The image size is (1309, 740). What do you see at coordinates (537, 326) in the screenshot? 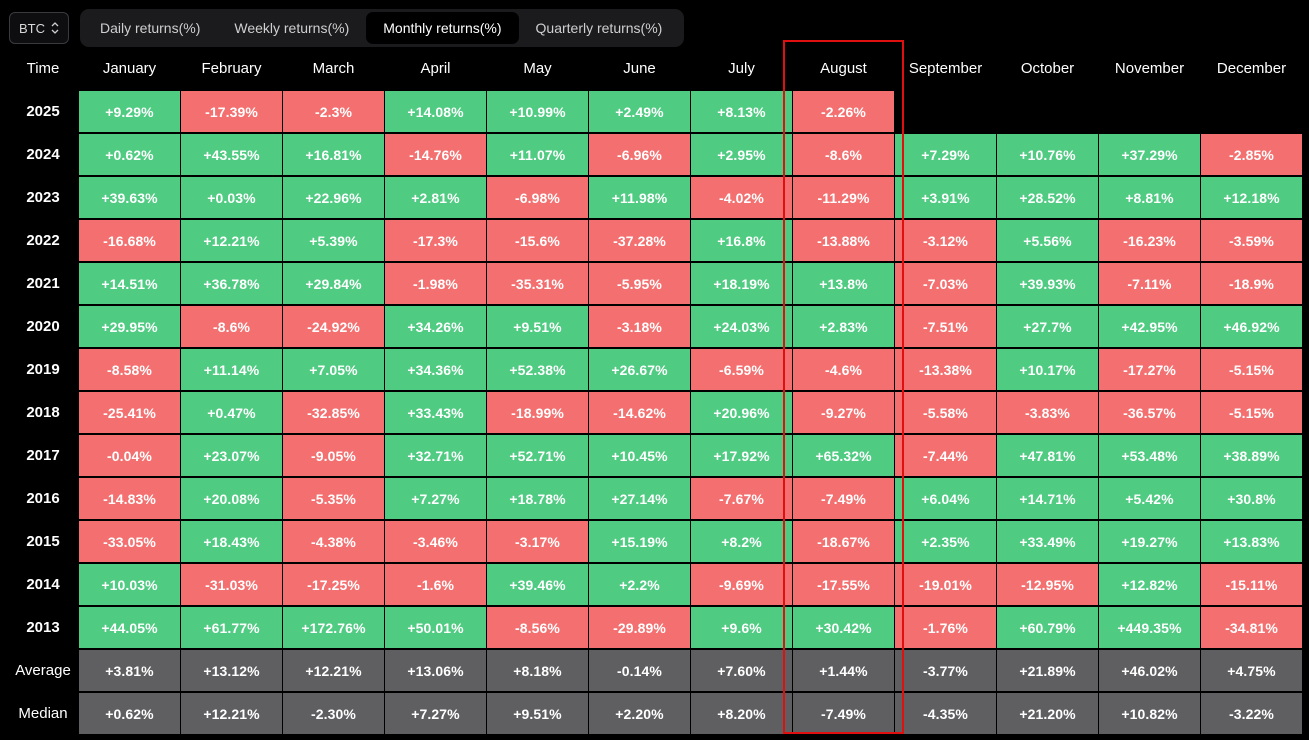
I see `return-cell: +9.51%` at bounding box center [537, 326].